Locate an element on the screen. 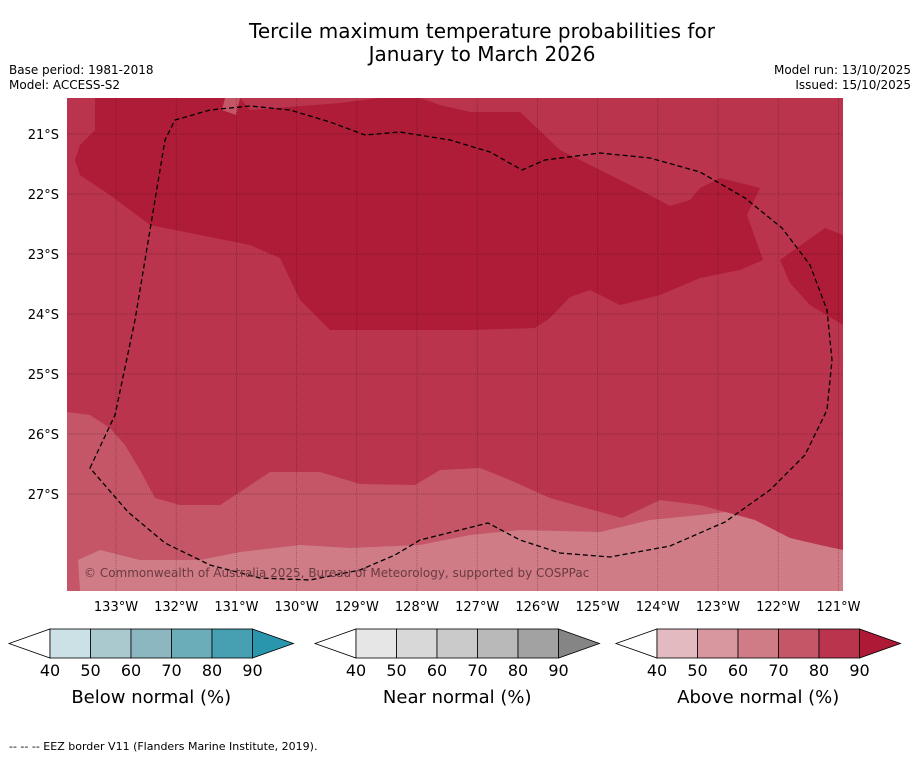  legend-near: 40 50 60 70 80 90 Near normal (%) is located at coordinates (457, 668).